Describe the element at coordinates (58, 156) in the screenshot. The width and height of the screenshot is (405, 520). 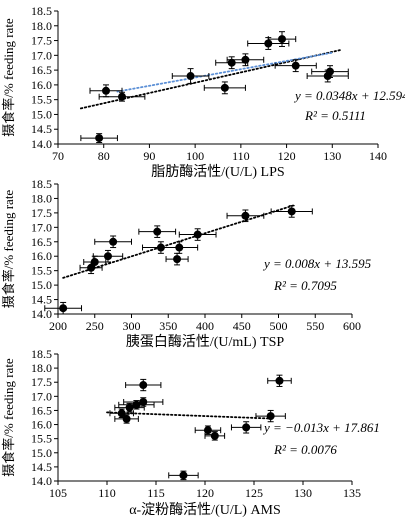
I see `x-tick-label: 70` at that location.